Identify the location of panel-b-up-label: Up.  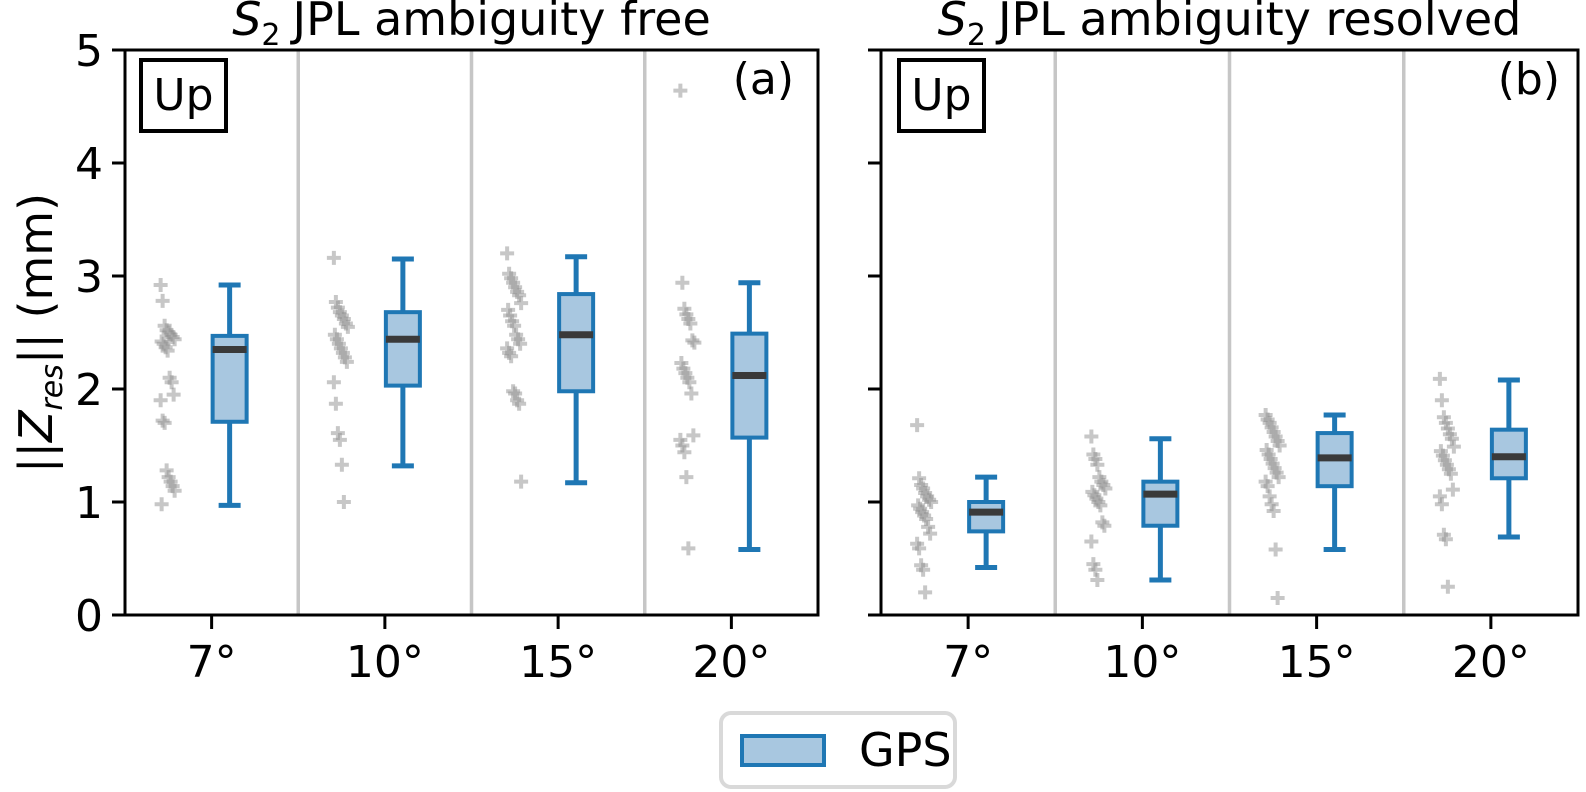
(941, 95).